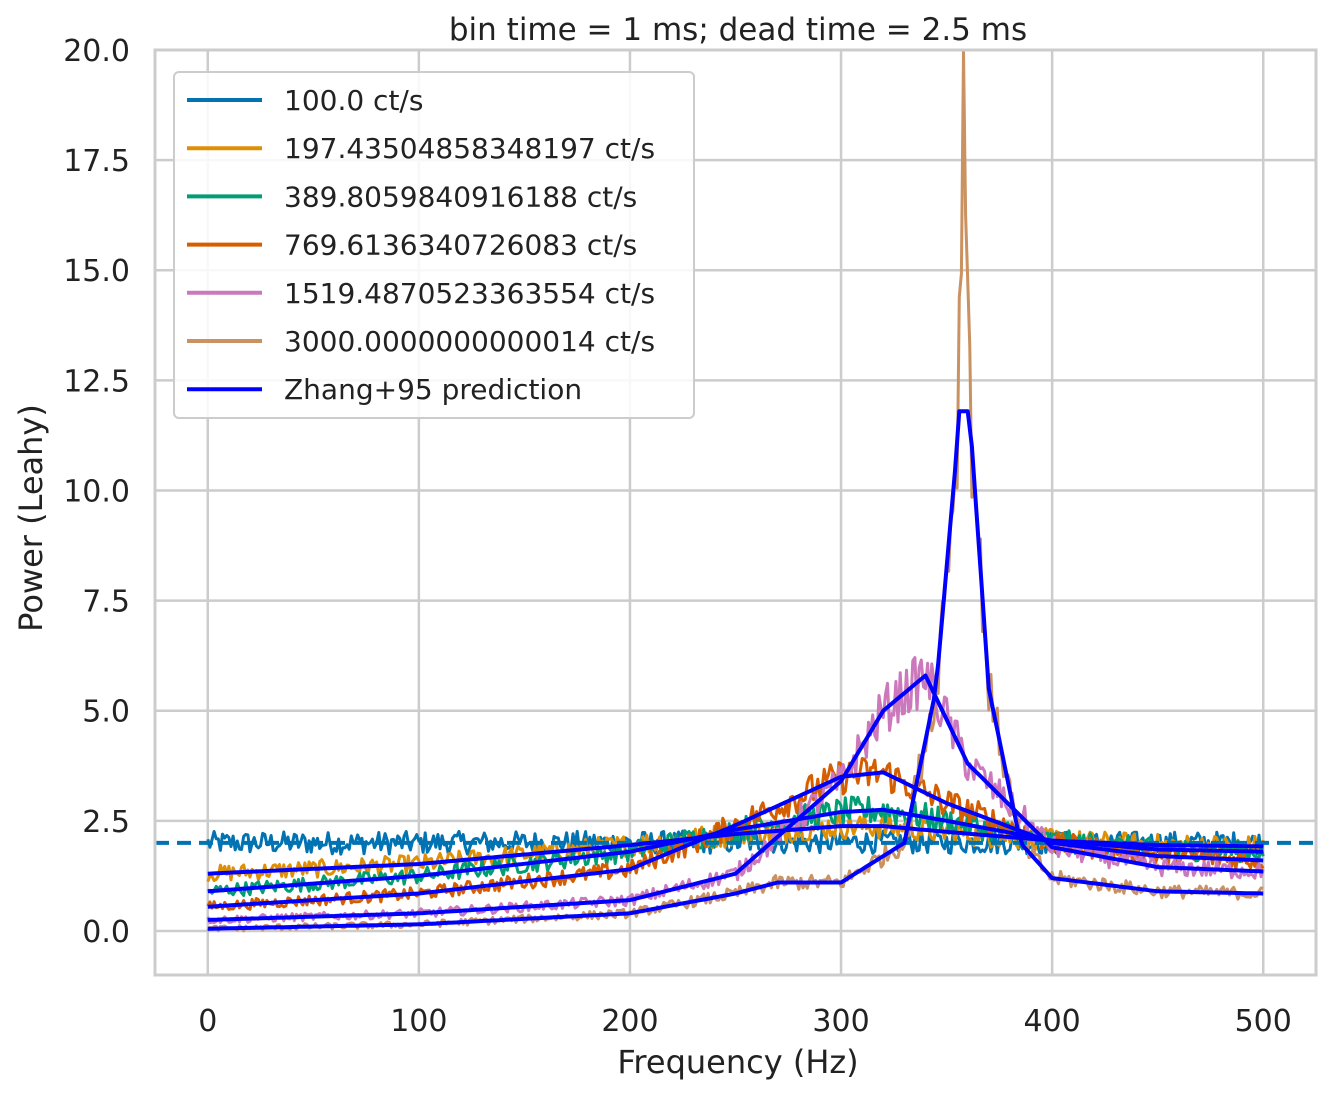  I want to click on x-tick-label: 500, so click(1263, 1021).